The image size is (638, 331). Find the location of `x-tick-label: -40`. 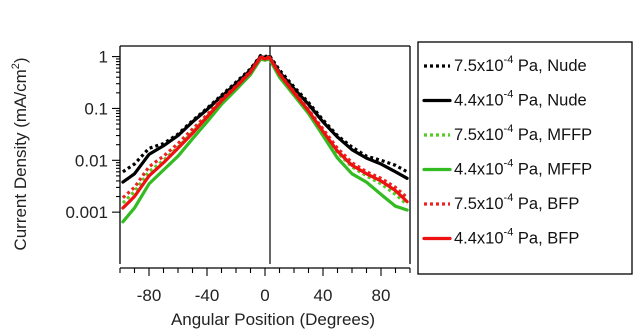

x-tick-label: -40 is located at coordinates (207, 295).